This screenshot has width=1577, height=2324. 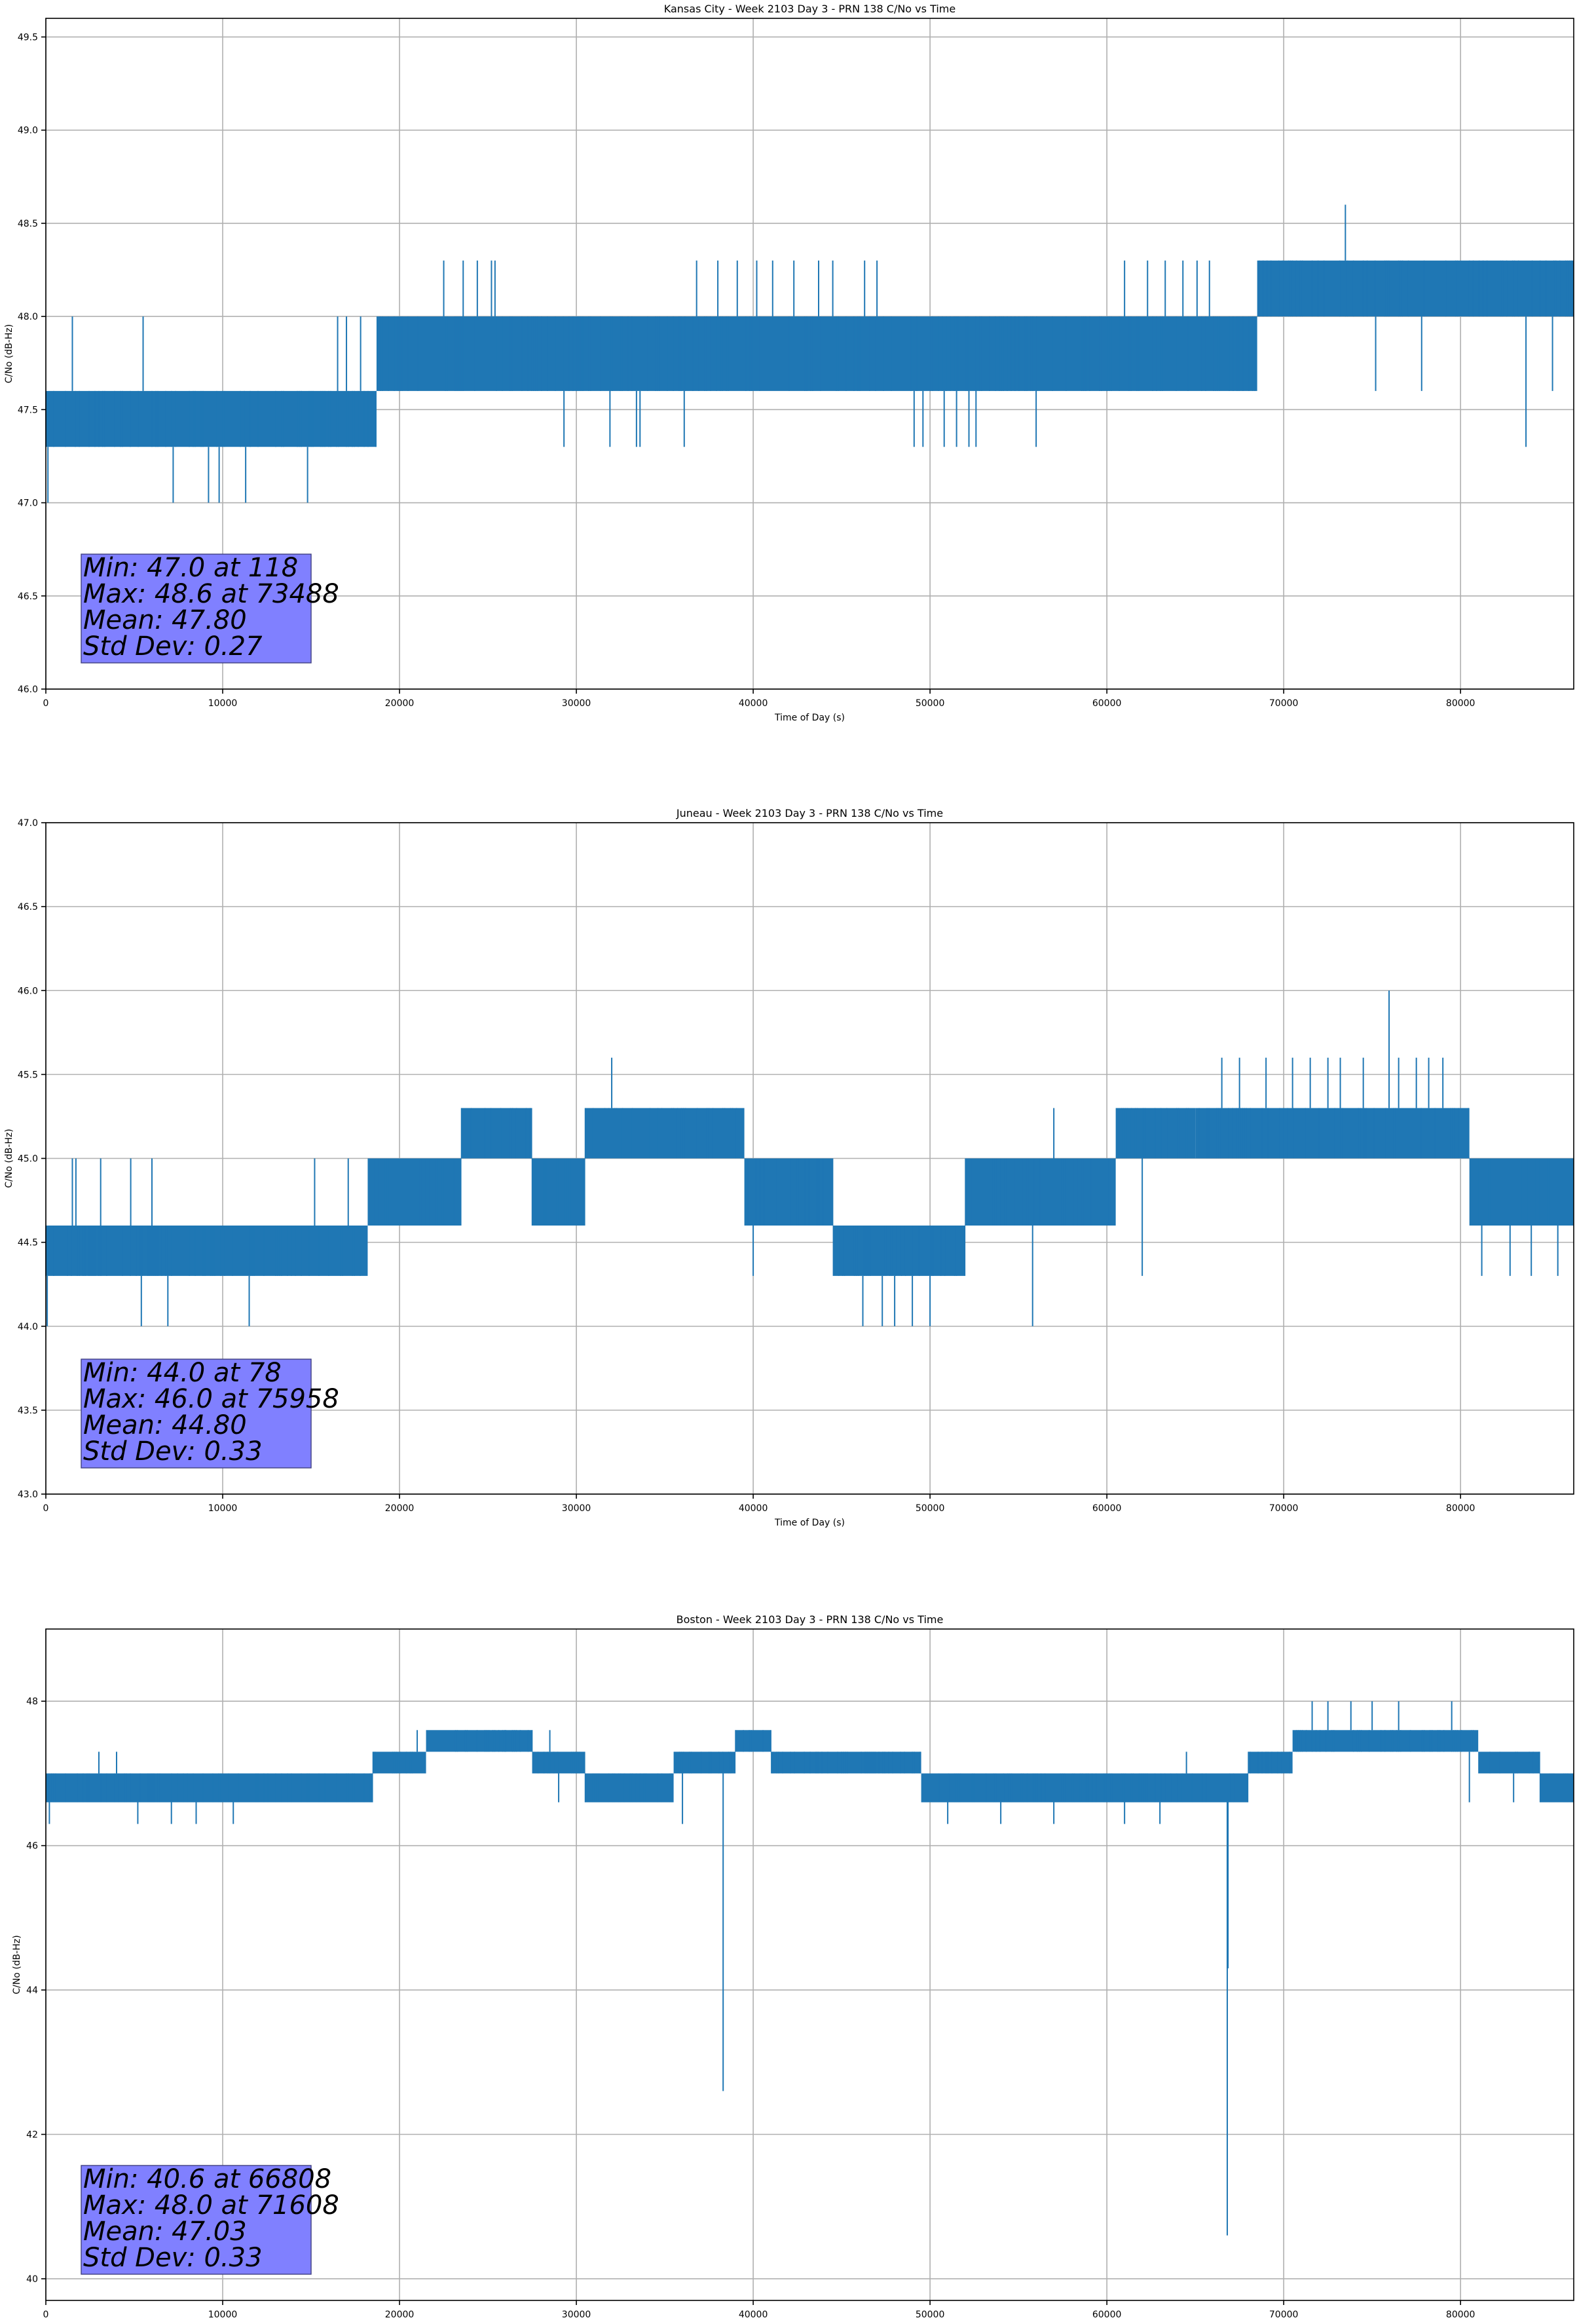 What do you see at coordinates (211, 1399) in the screenshot?
I see `stats-line: Max: 46.0 at 75958` at bounding box center [211, 1399].